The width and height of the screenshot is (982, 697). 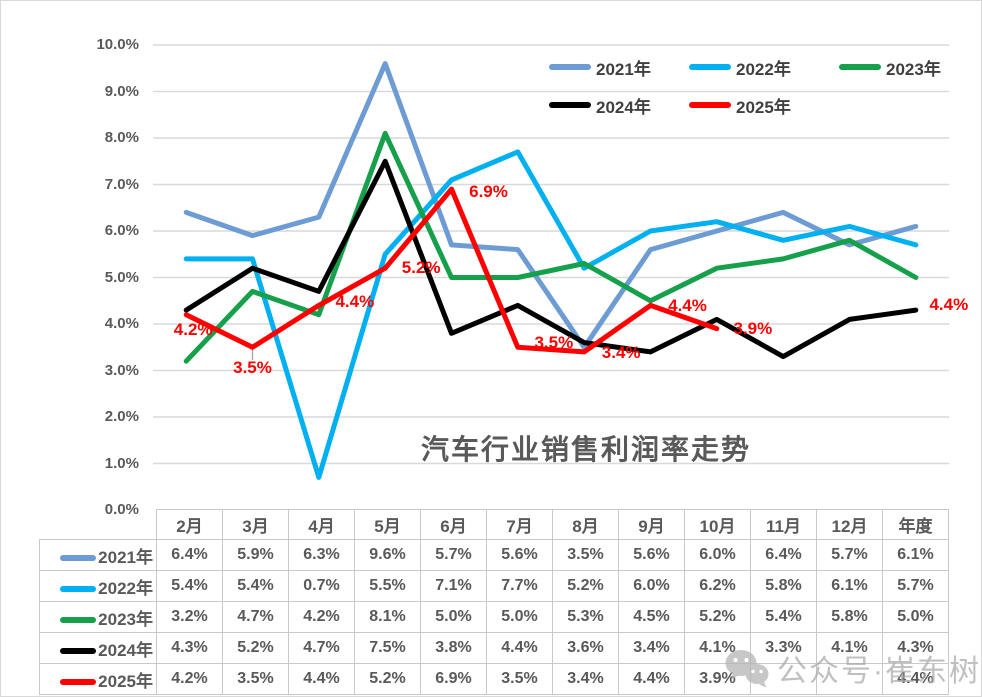 I want to click on table-cell: 5.0%, so click(x=915, y=617).